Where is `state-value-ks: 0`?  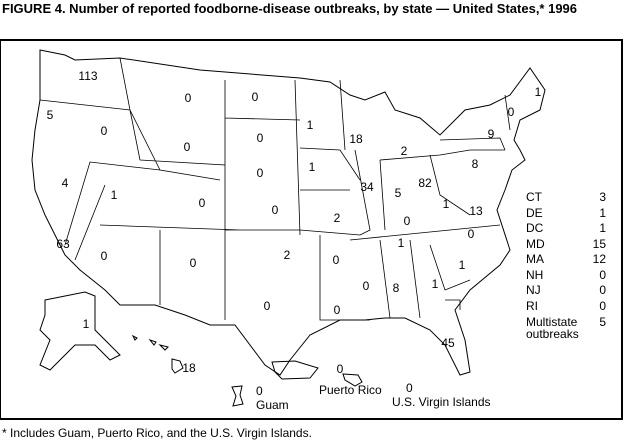
state-value-ks: 0 is located at coordinates (275, 210).